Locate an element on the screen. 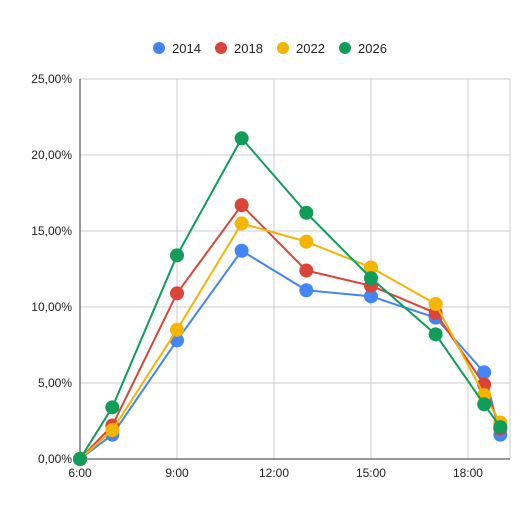 The height and width of the screenshot is (531, 526). y-tick-label: 20,00% is located at coordinates (51, 155).